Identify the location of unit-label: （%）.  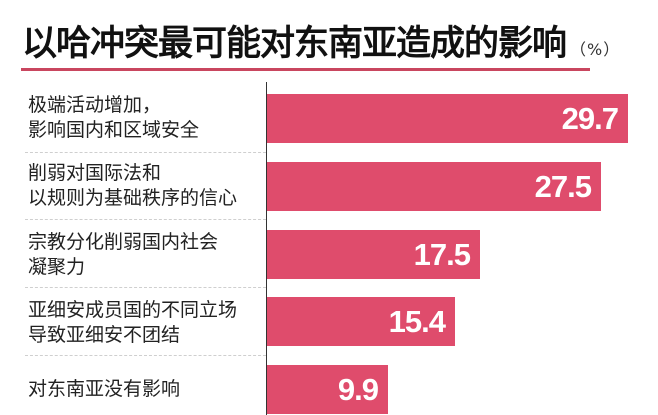
(595, 49).